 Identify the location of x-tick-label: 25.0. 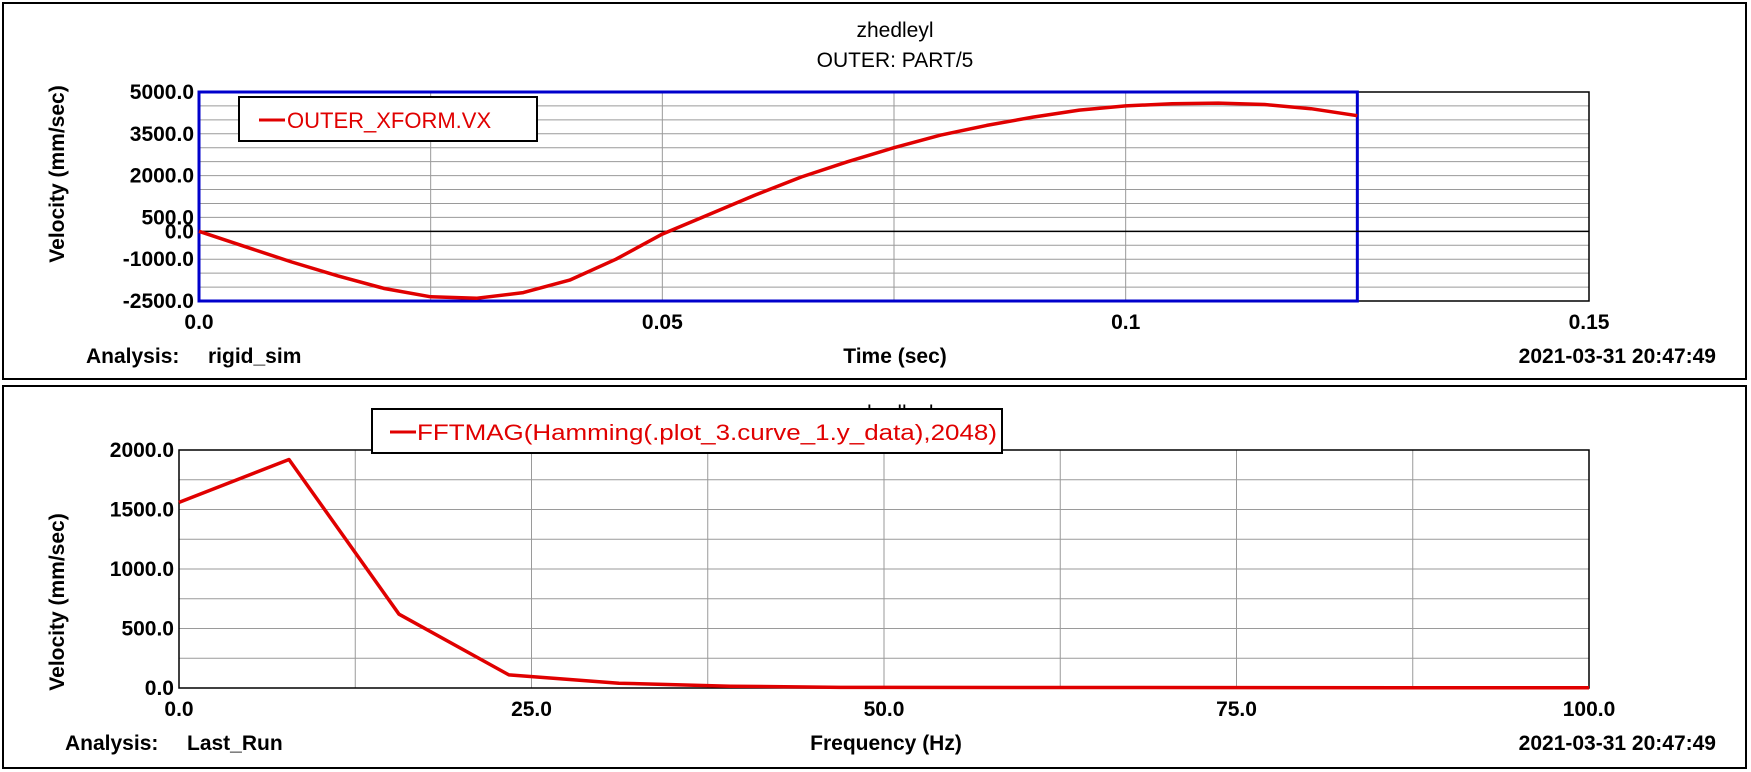
(531, 709).